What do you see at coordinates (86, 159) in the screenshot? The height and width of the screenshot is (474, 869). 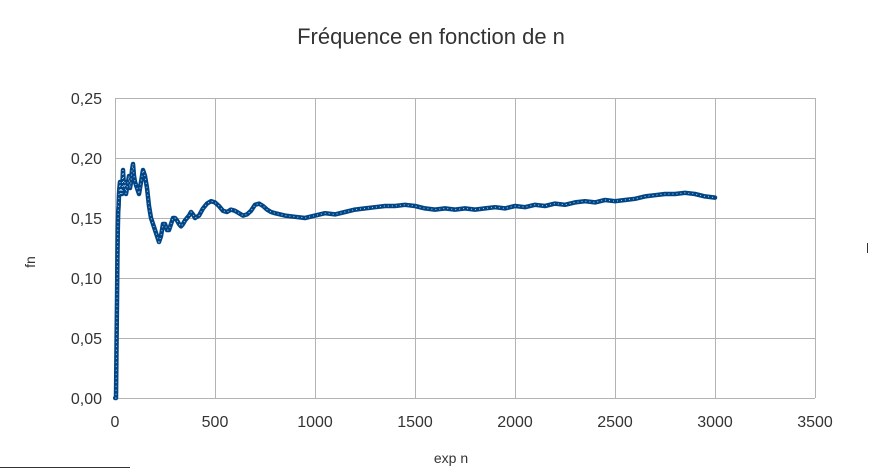 I see `y-tick-label: 0,20` at bounding box center [86, 159].